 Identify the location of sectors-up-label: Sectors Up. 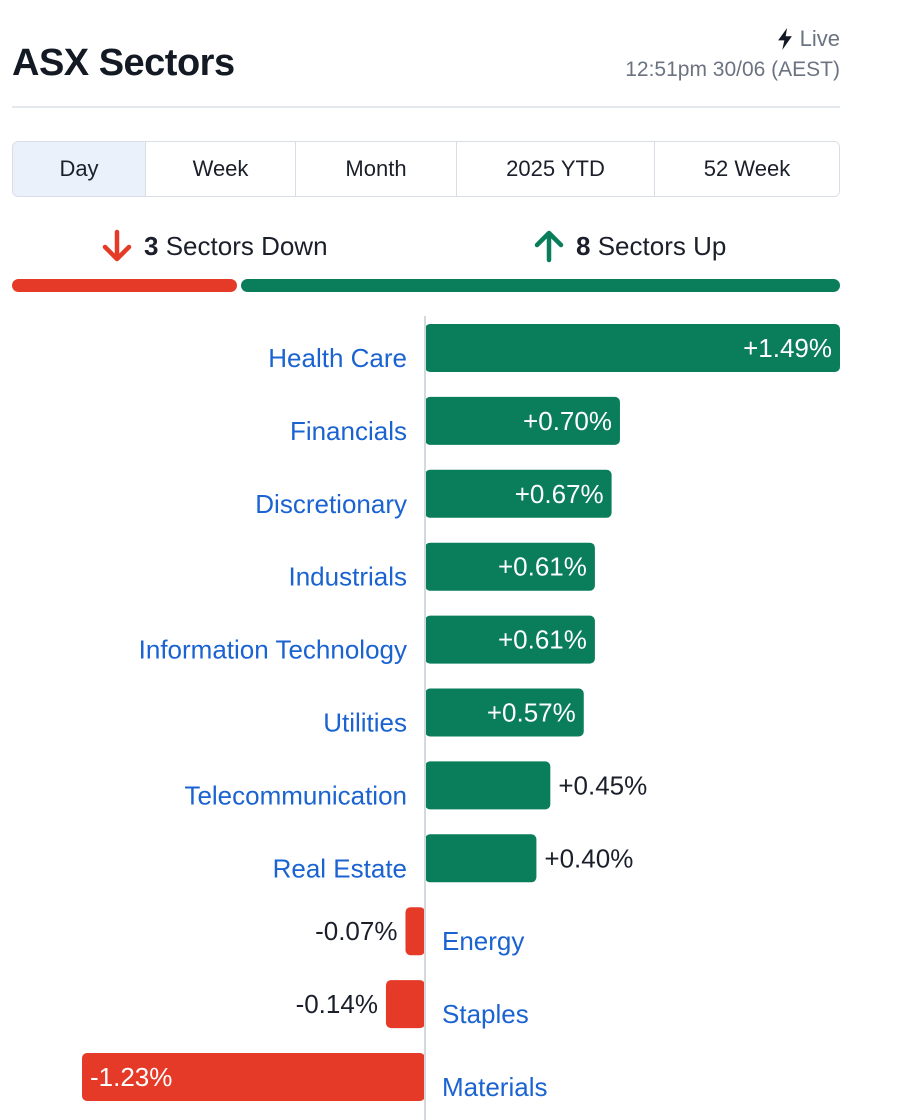
(662, 245).